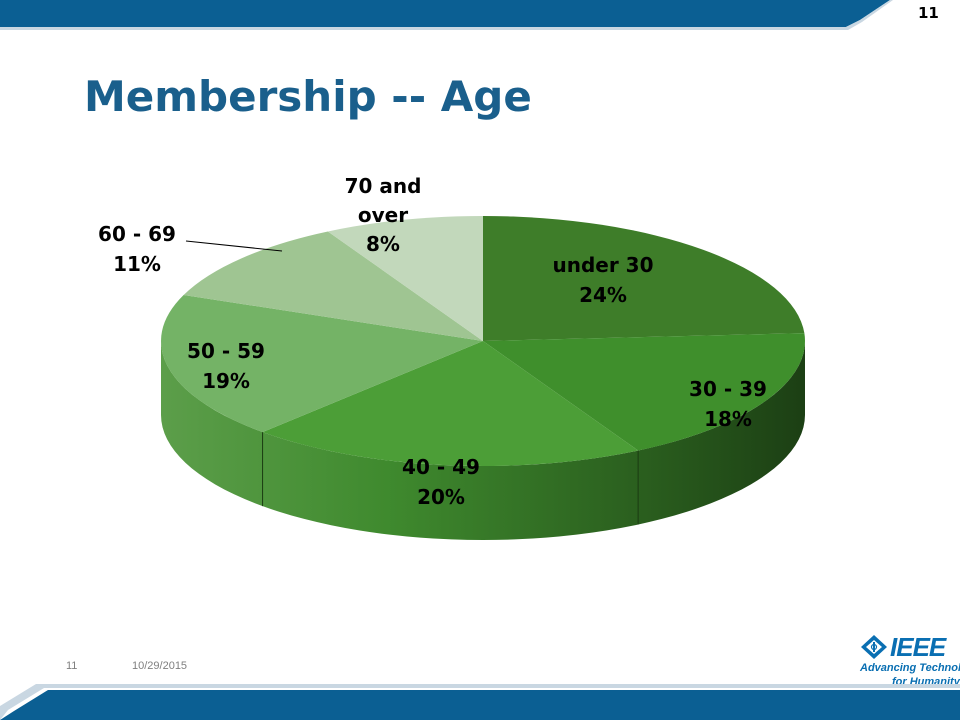 This screenshot has height=720, width=960. Describe the element at coordinates (441, 467) in the screenshot. I see `label-40-49-name: 40 - 49` at that location.